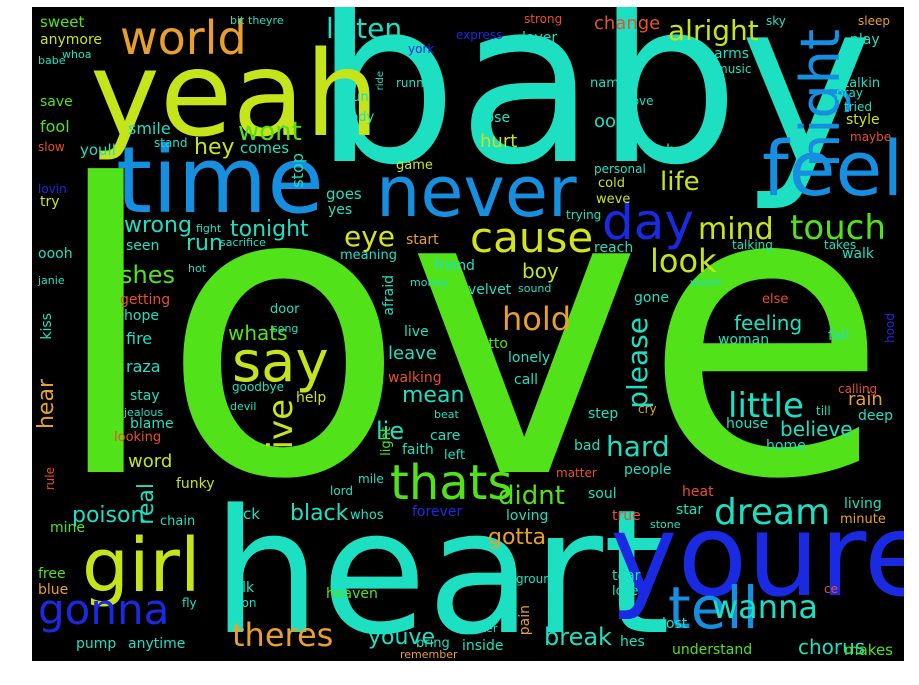 The height and width of the screenshot is (685, 919). I want to click on word: touch, so click(838, 228).